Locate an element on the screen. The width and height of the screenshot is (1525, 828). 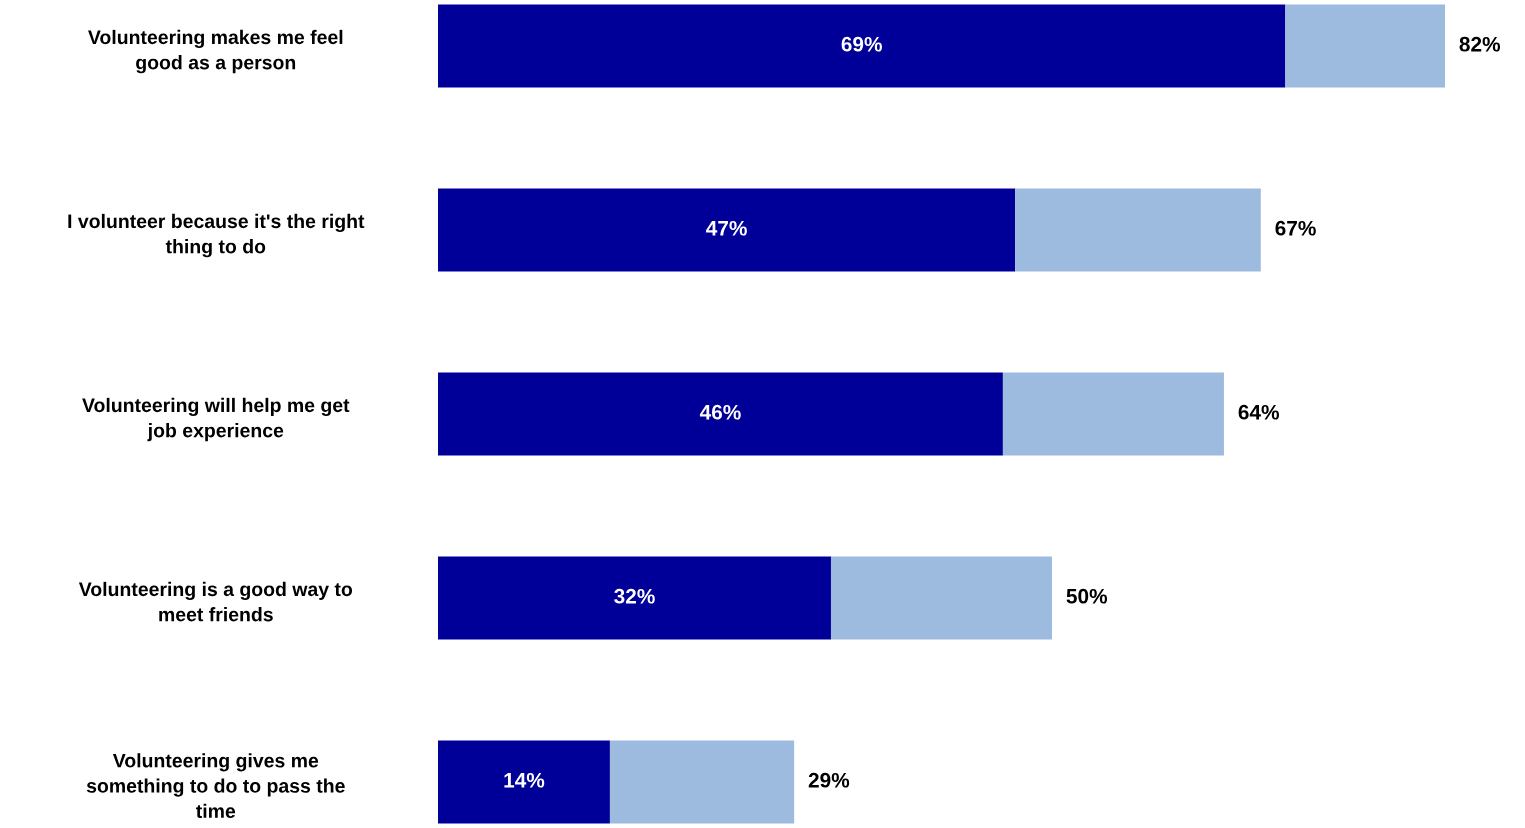
y-tick-label: Volunteering gives me something to do to pass the time is located at coordinates (215, 786).